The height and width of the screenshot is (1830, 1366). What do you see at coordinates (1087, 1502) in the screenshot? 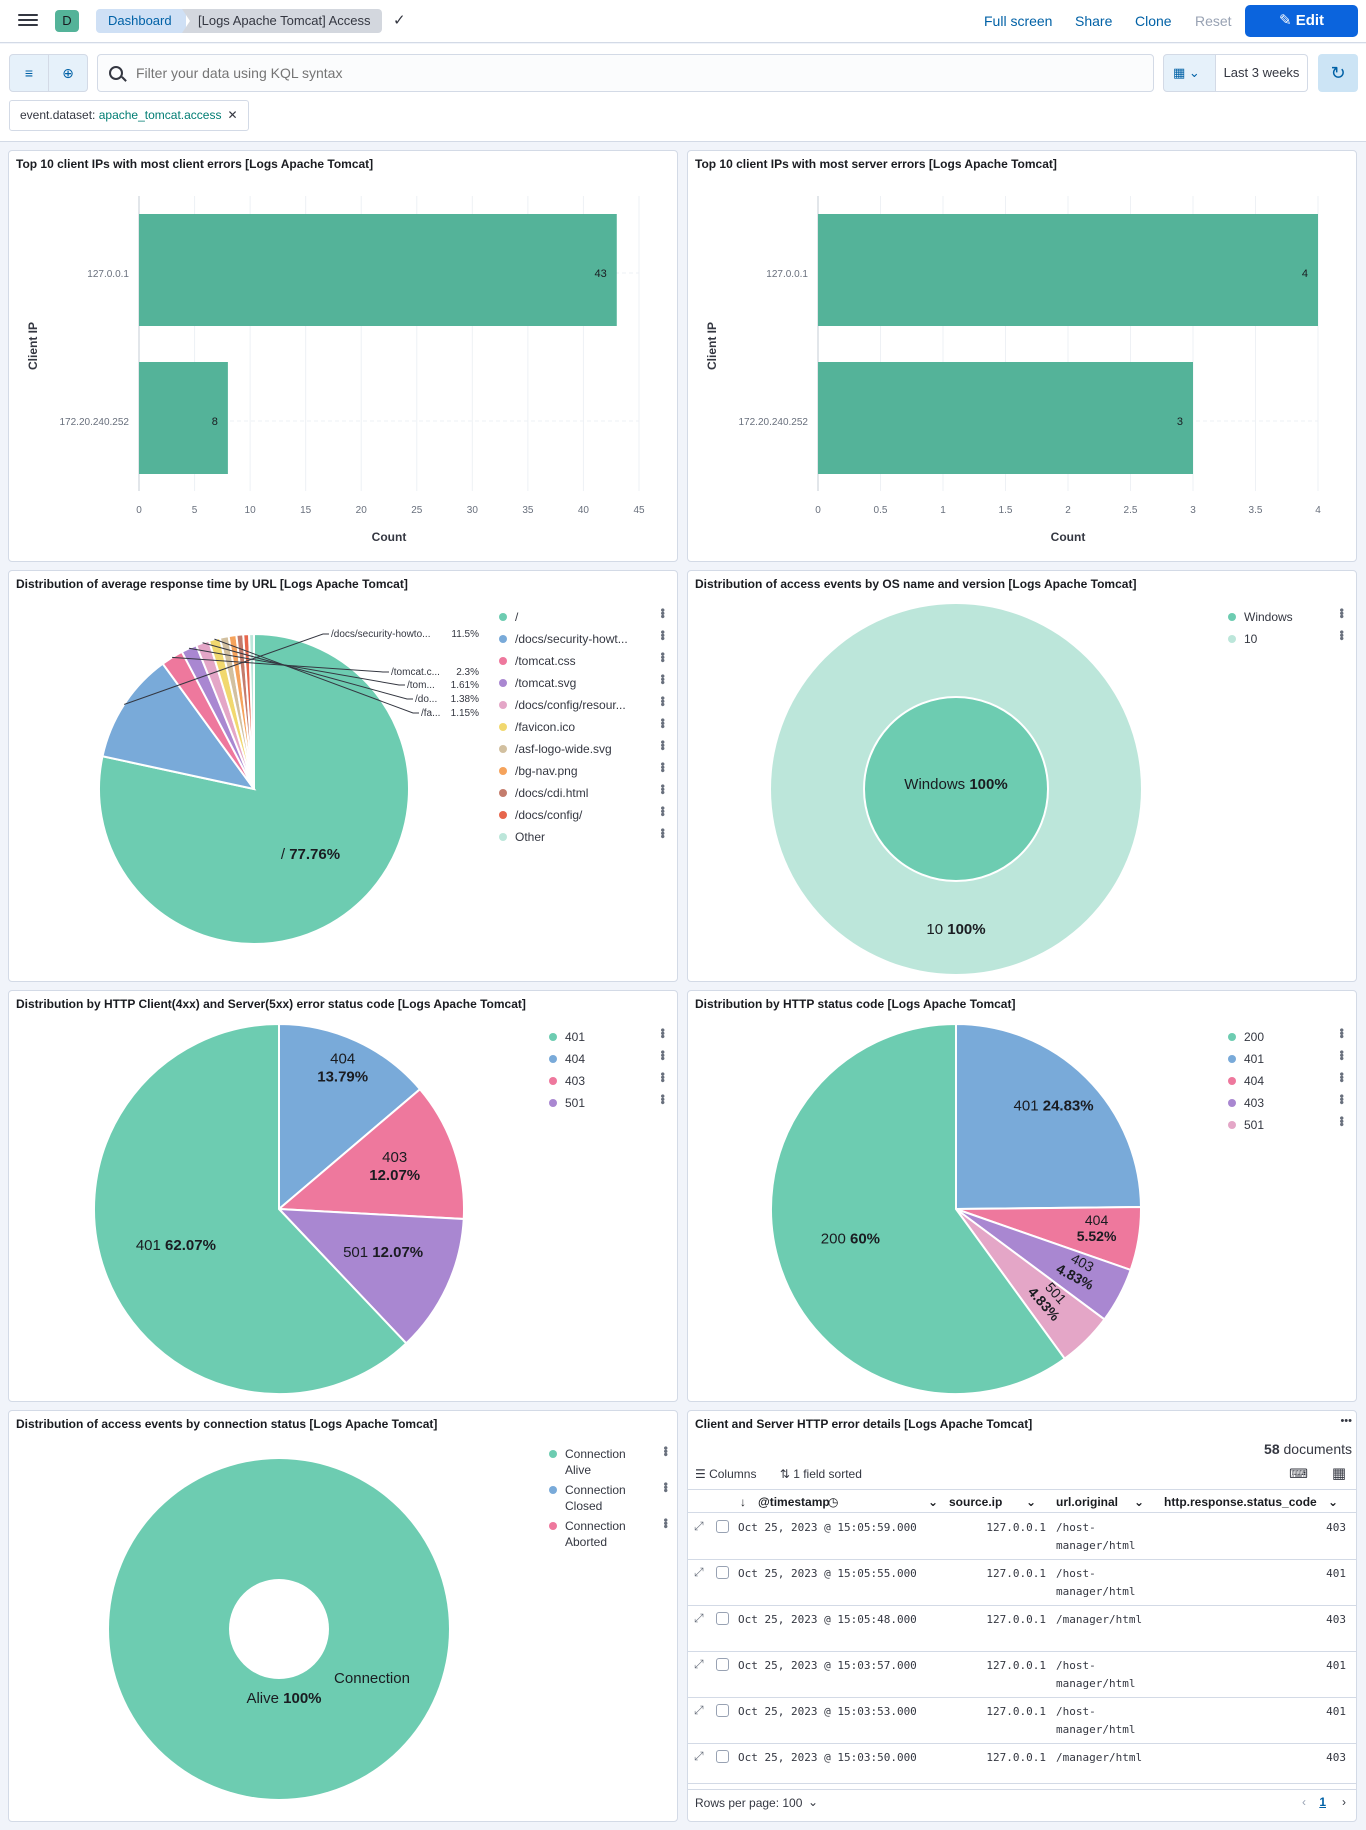
I see `col-header-url: url.original` at bounding box center [1087, 1502].